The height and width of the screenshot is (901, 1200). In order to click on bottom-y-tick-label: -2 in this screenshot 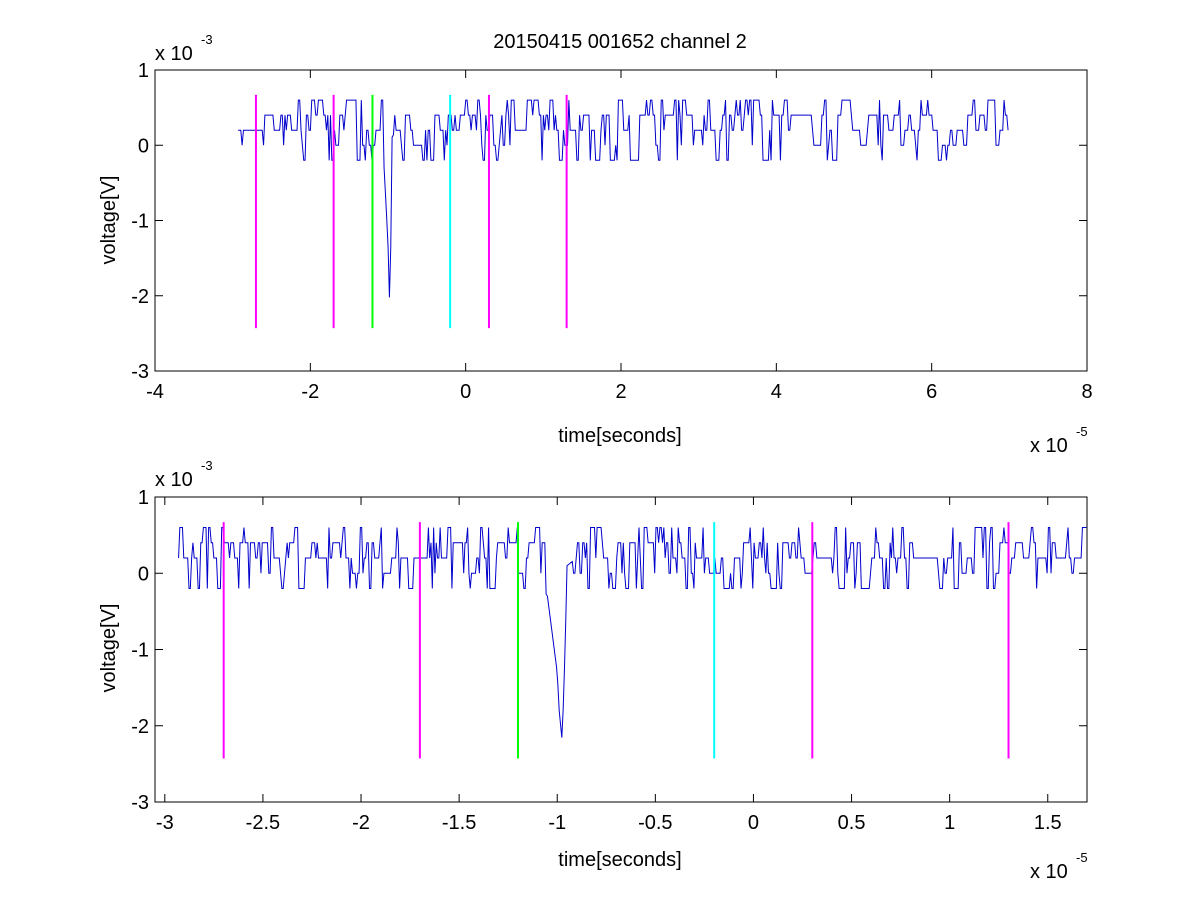, I will do `click(140, 727)`.